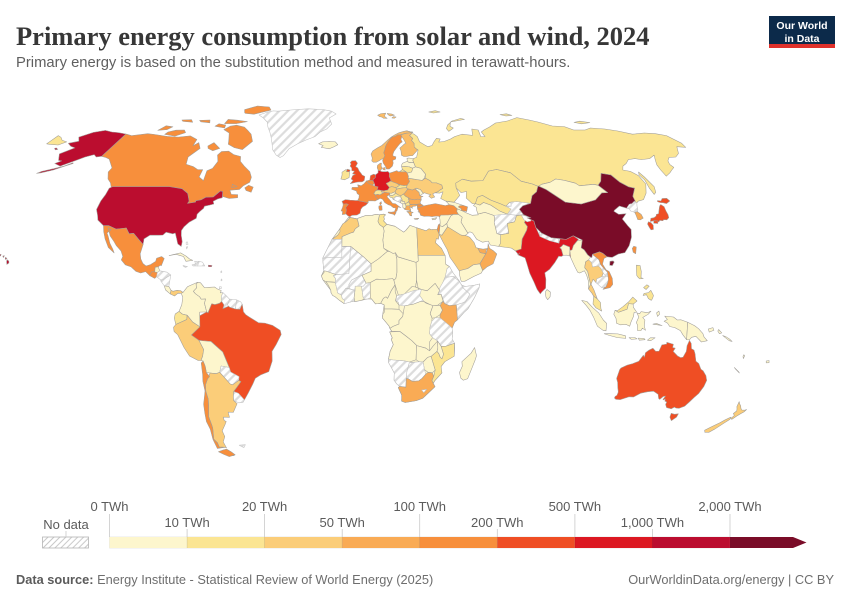 The height and width of the screenshot is (600, 850). What do you see at coordinates (186, 522) in the screenshot?
I see `svg-text: 10 TWh` at bounding box center [186, 522].